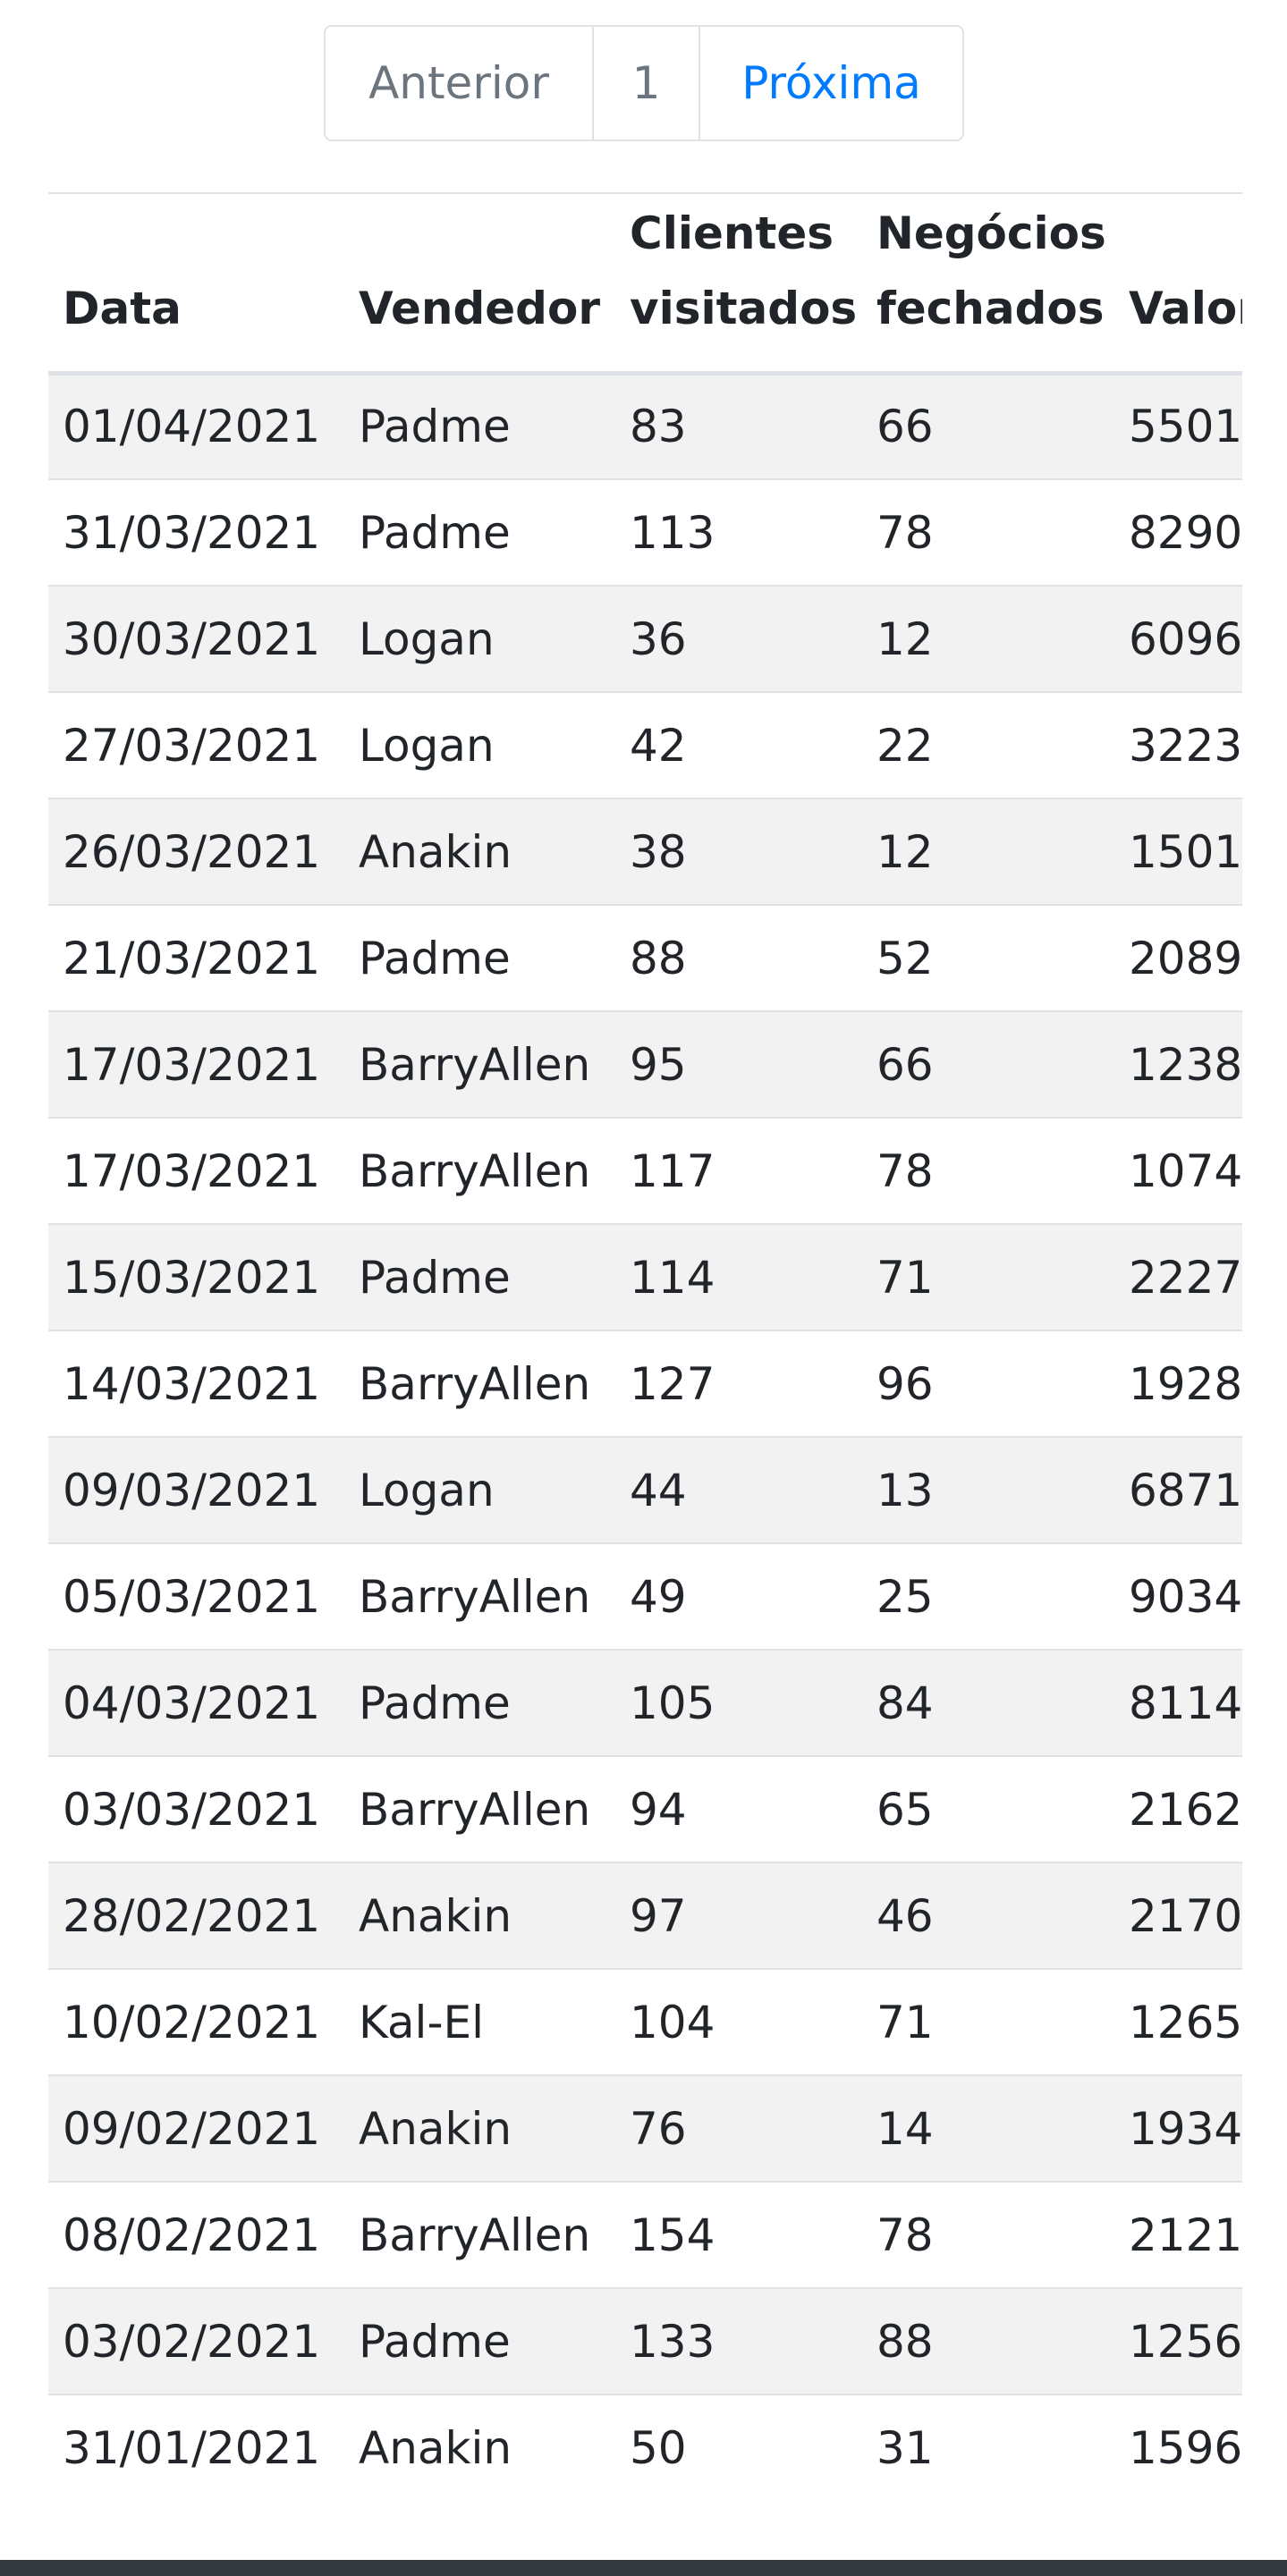  I want to click on cell-value: 1074, so click(1178, 1170).